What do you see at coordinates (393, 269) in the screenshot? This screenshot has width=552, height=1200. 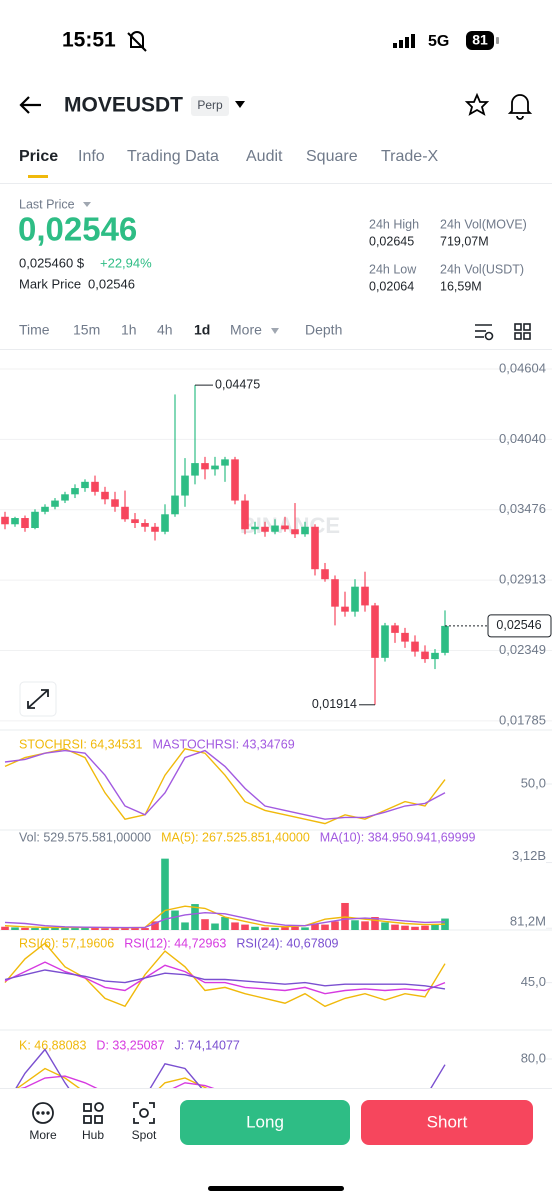 I see `stat-label: 24h Low` at bounding box center [393, 269].